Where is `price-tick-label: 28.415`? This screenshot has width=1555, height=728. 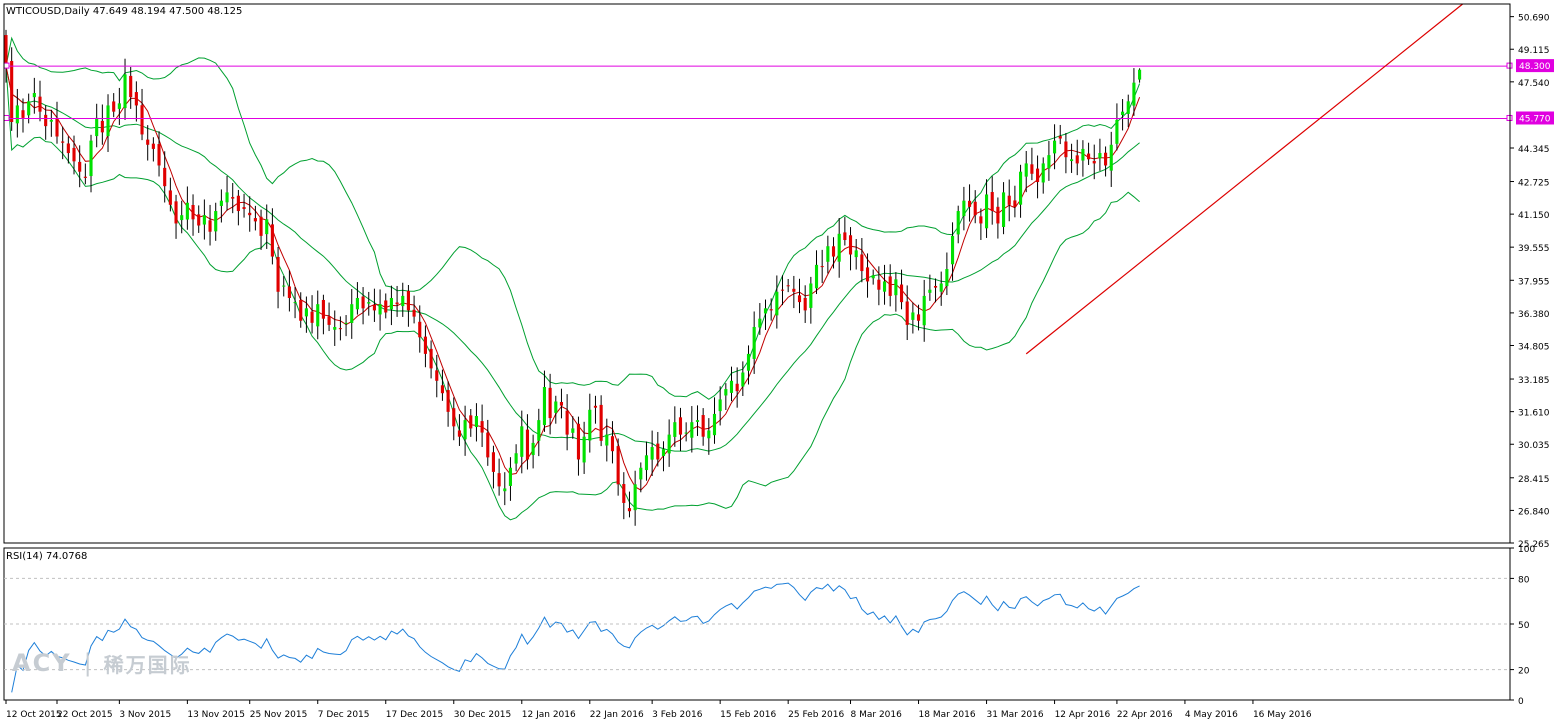
price-tick-label: 28.415 is located at coordinates (1534, 480).